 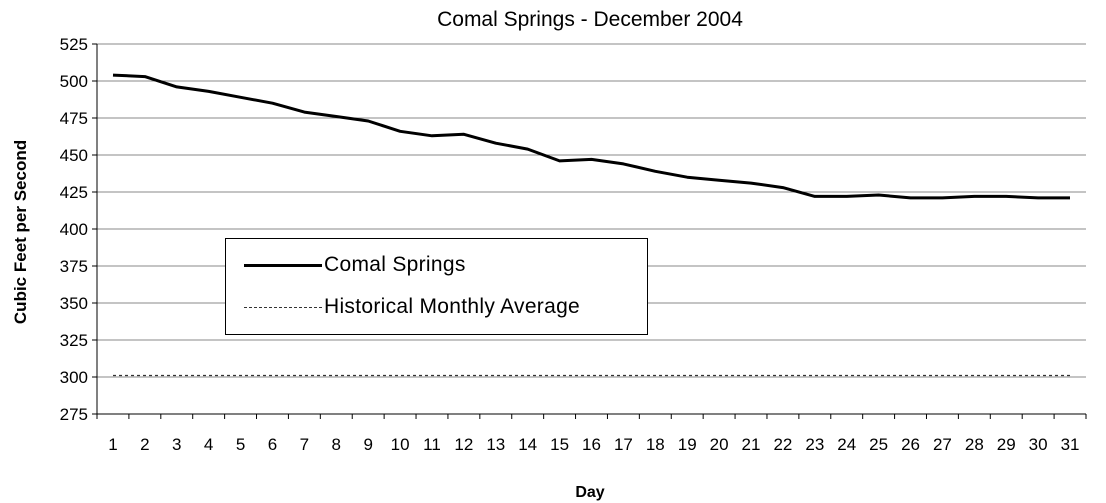 I want to click on x-tick-label: 19, so click(x=687, y=444).